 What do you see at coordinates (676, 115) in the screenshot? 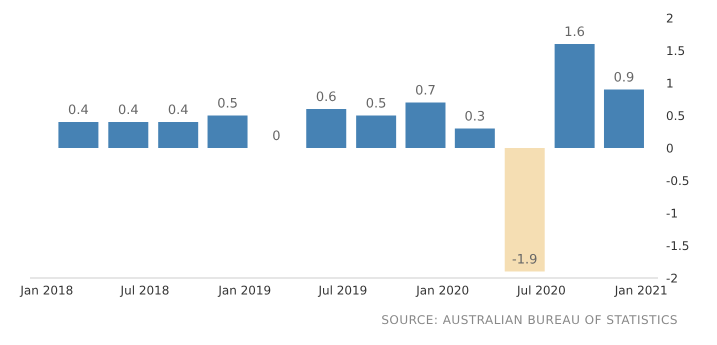
I see `y-tick-label: 0.5` at bounding box center [676, 115].